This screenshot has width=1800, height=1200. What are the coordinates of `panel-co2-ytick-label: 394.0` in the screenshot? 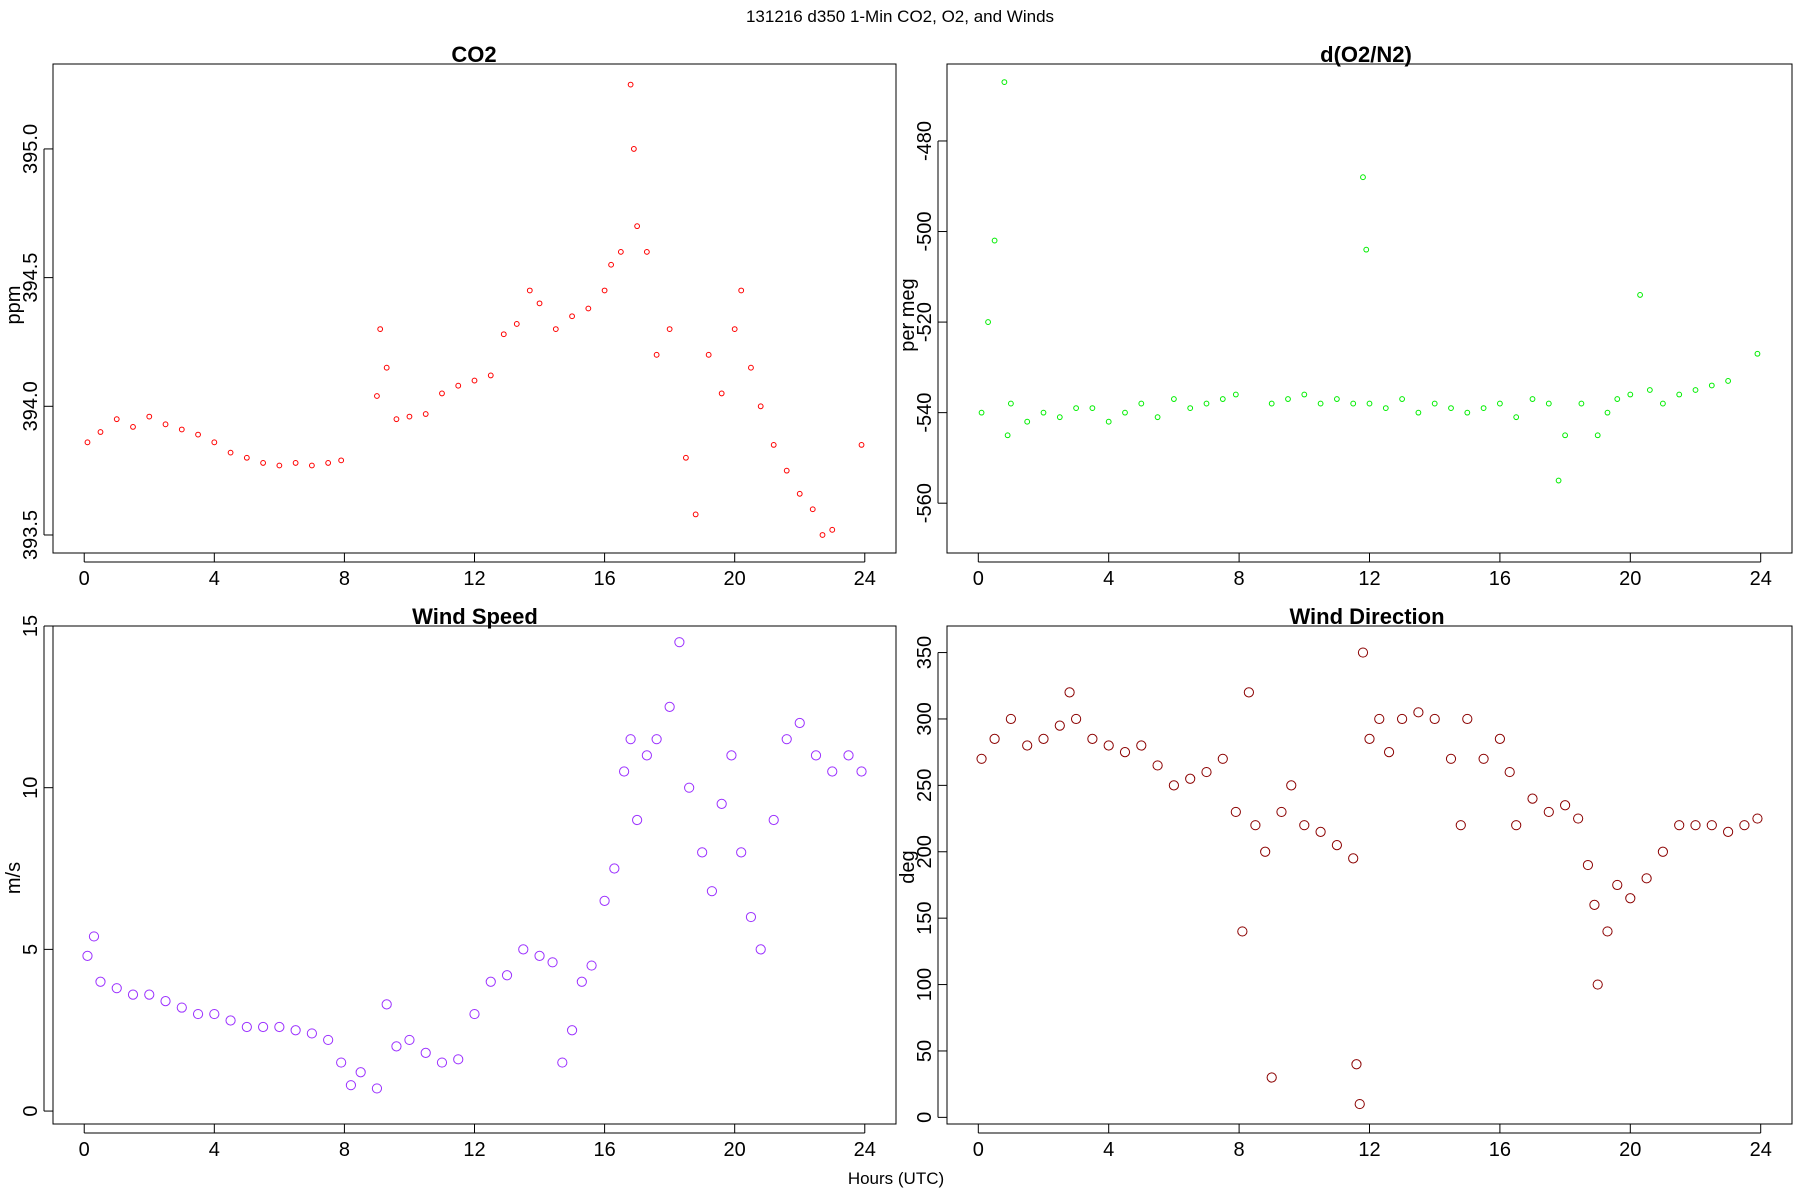 It's located at (31, 406).